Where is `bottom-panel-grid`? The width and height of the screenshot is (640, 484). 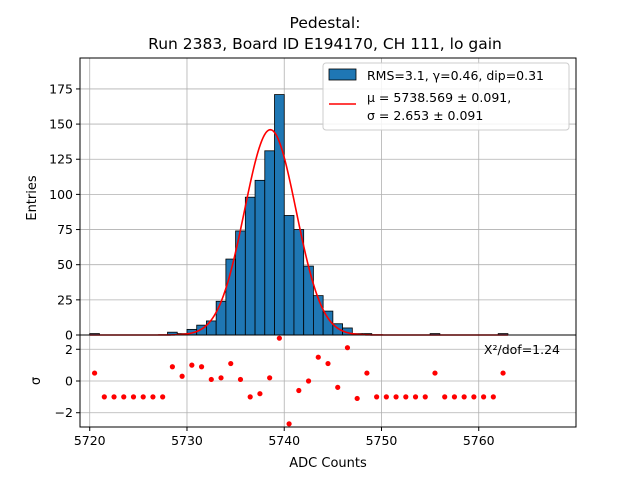 bottom-panel-grid is located at coordinates (328, 381).